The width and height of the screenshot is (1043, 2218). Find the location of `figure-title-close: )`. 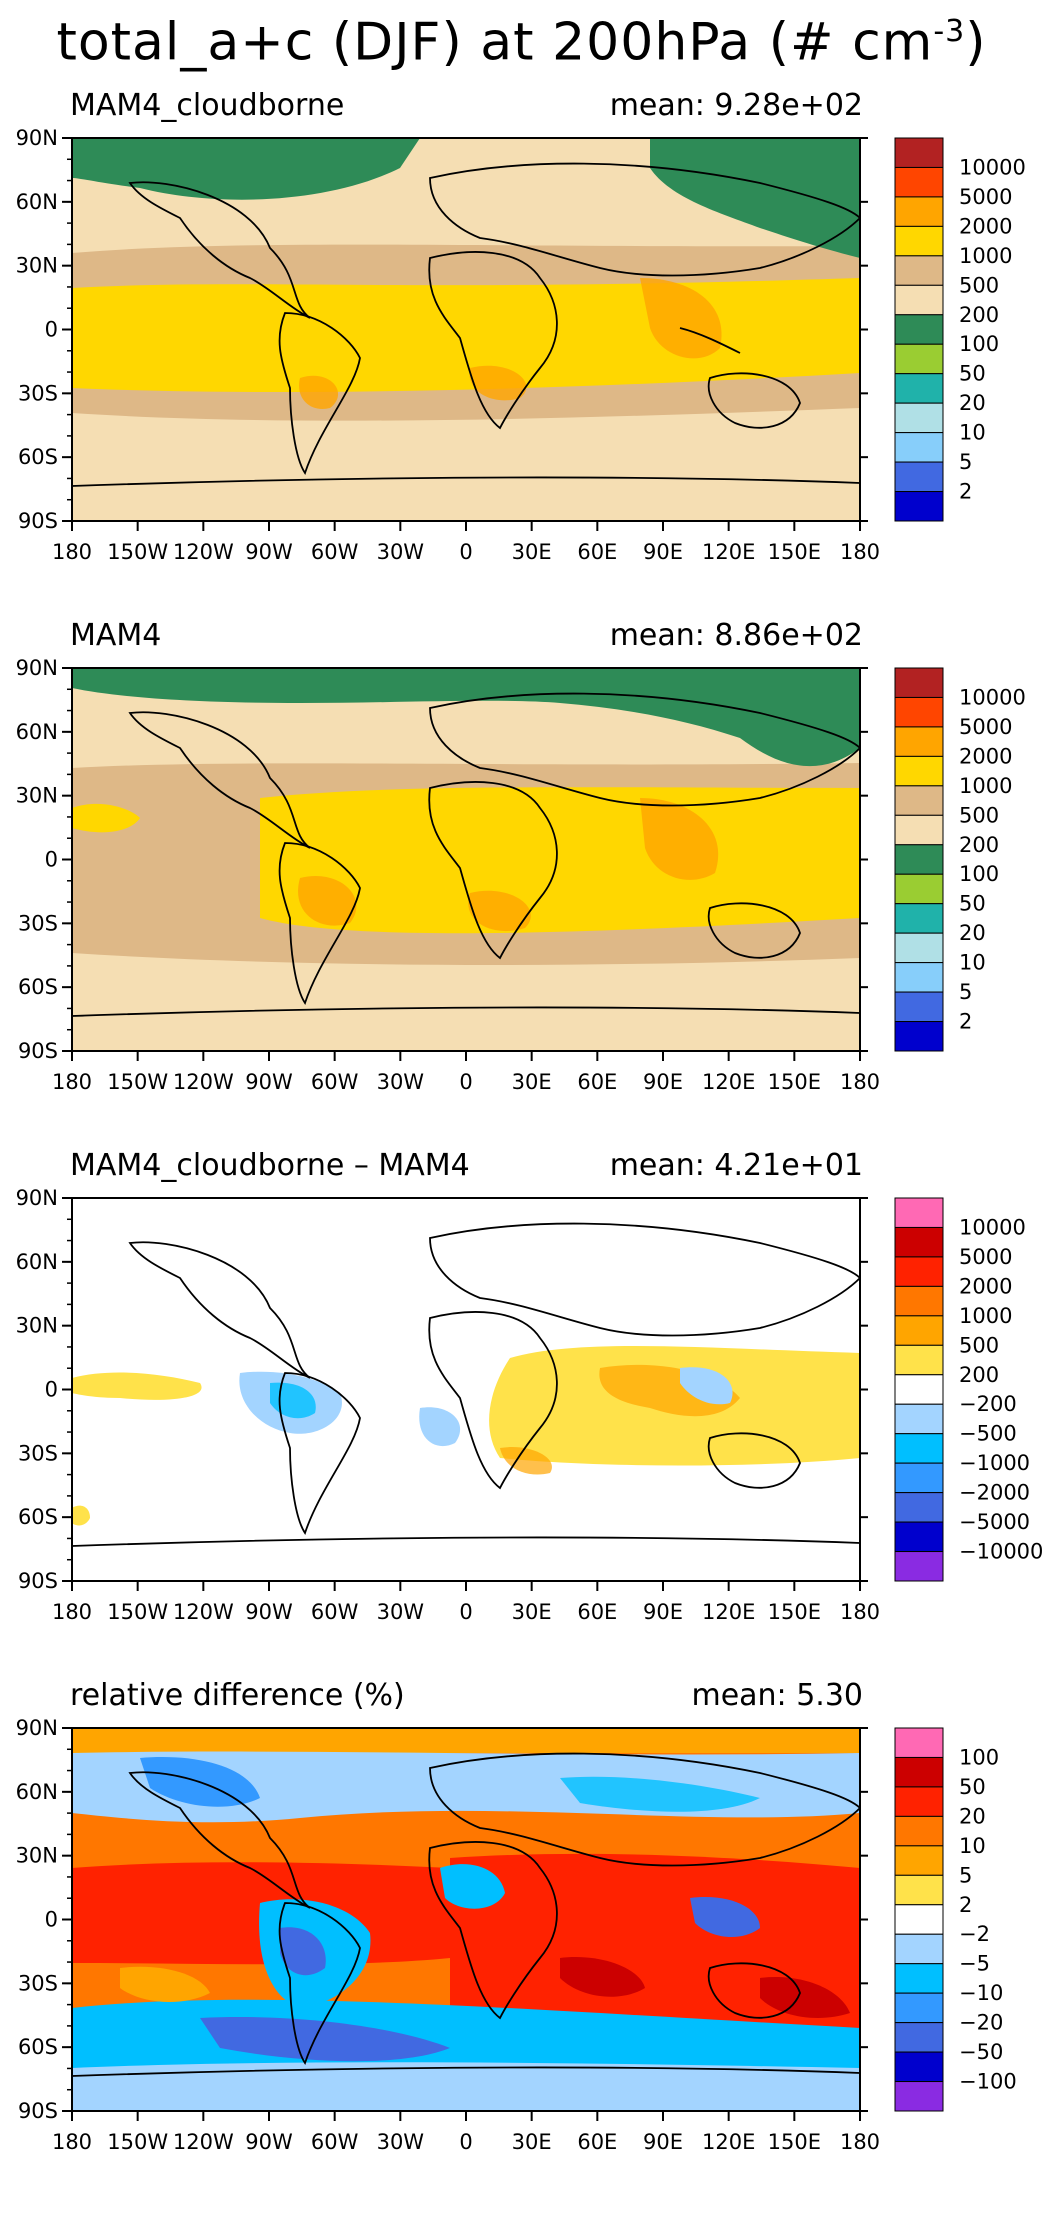

figure-title-close: ) is located at coordinates (976, 42).